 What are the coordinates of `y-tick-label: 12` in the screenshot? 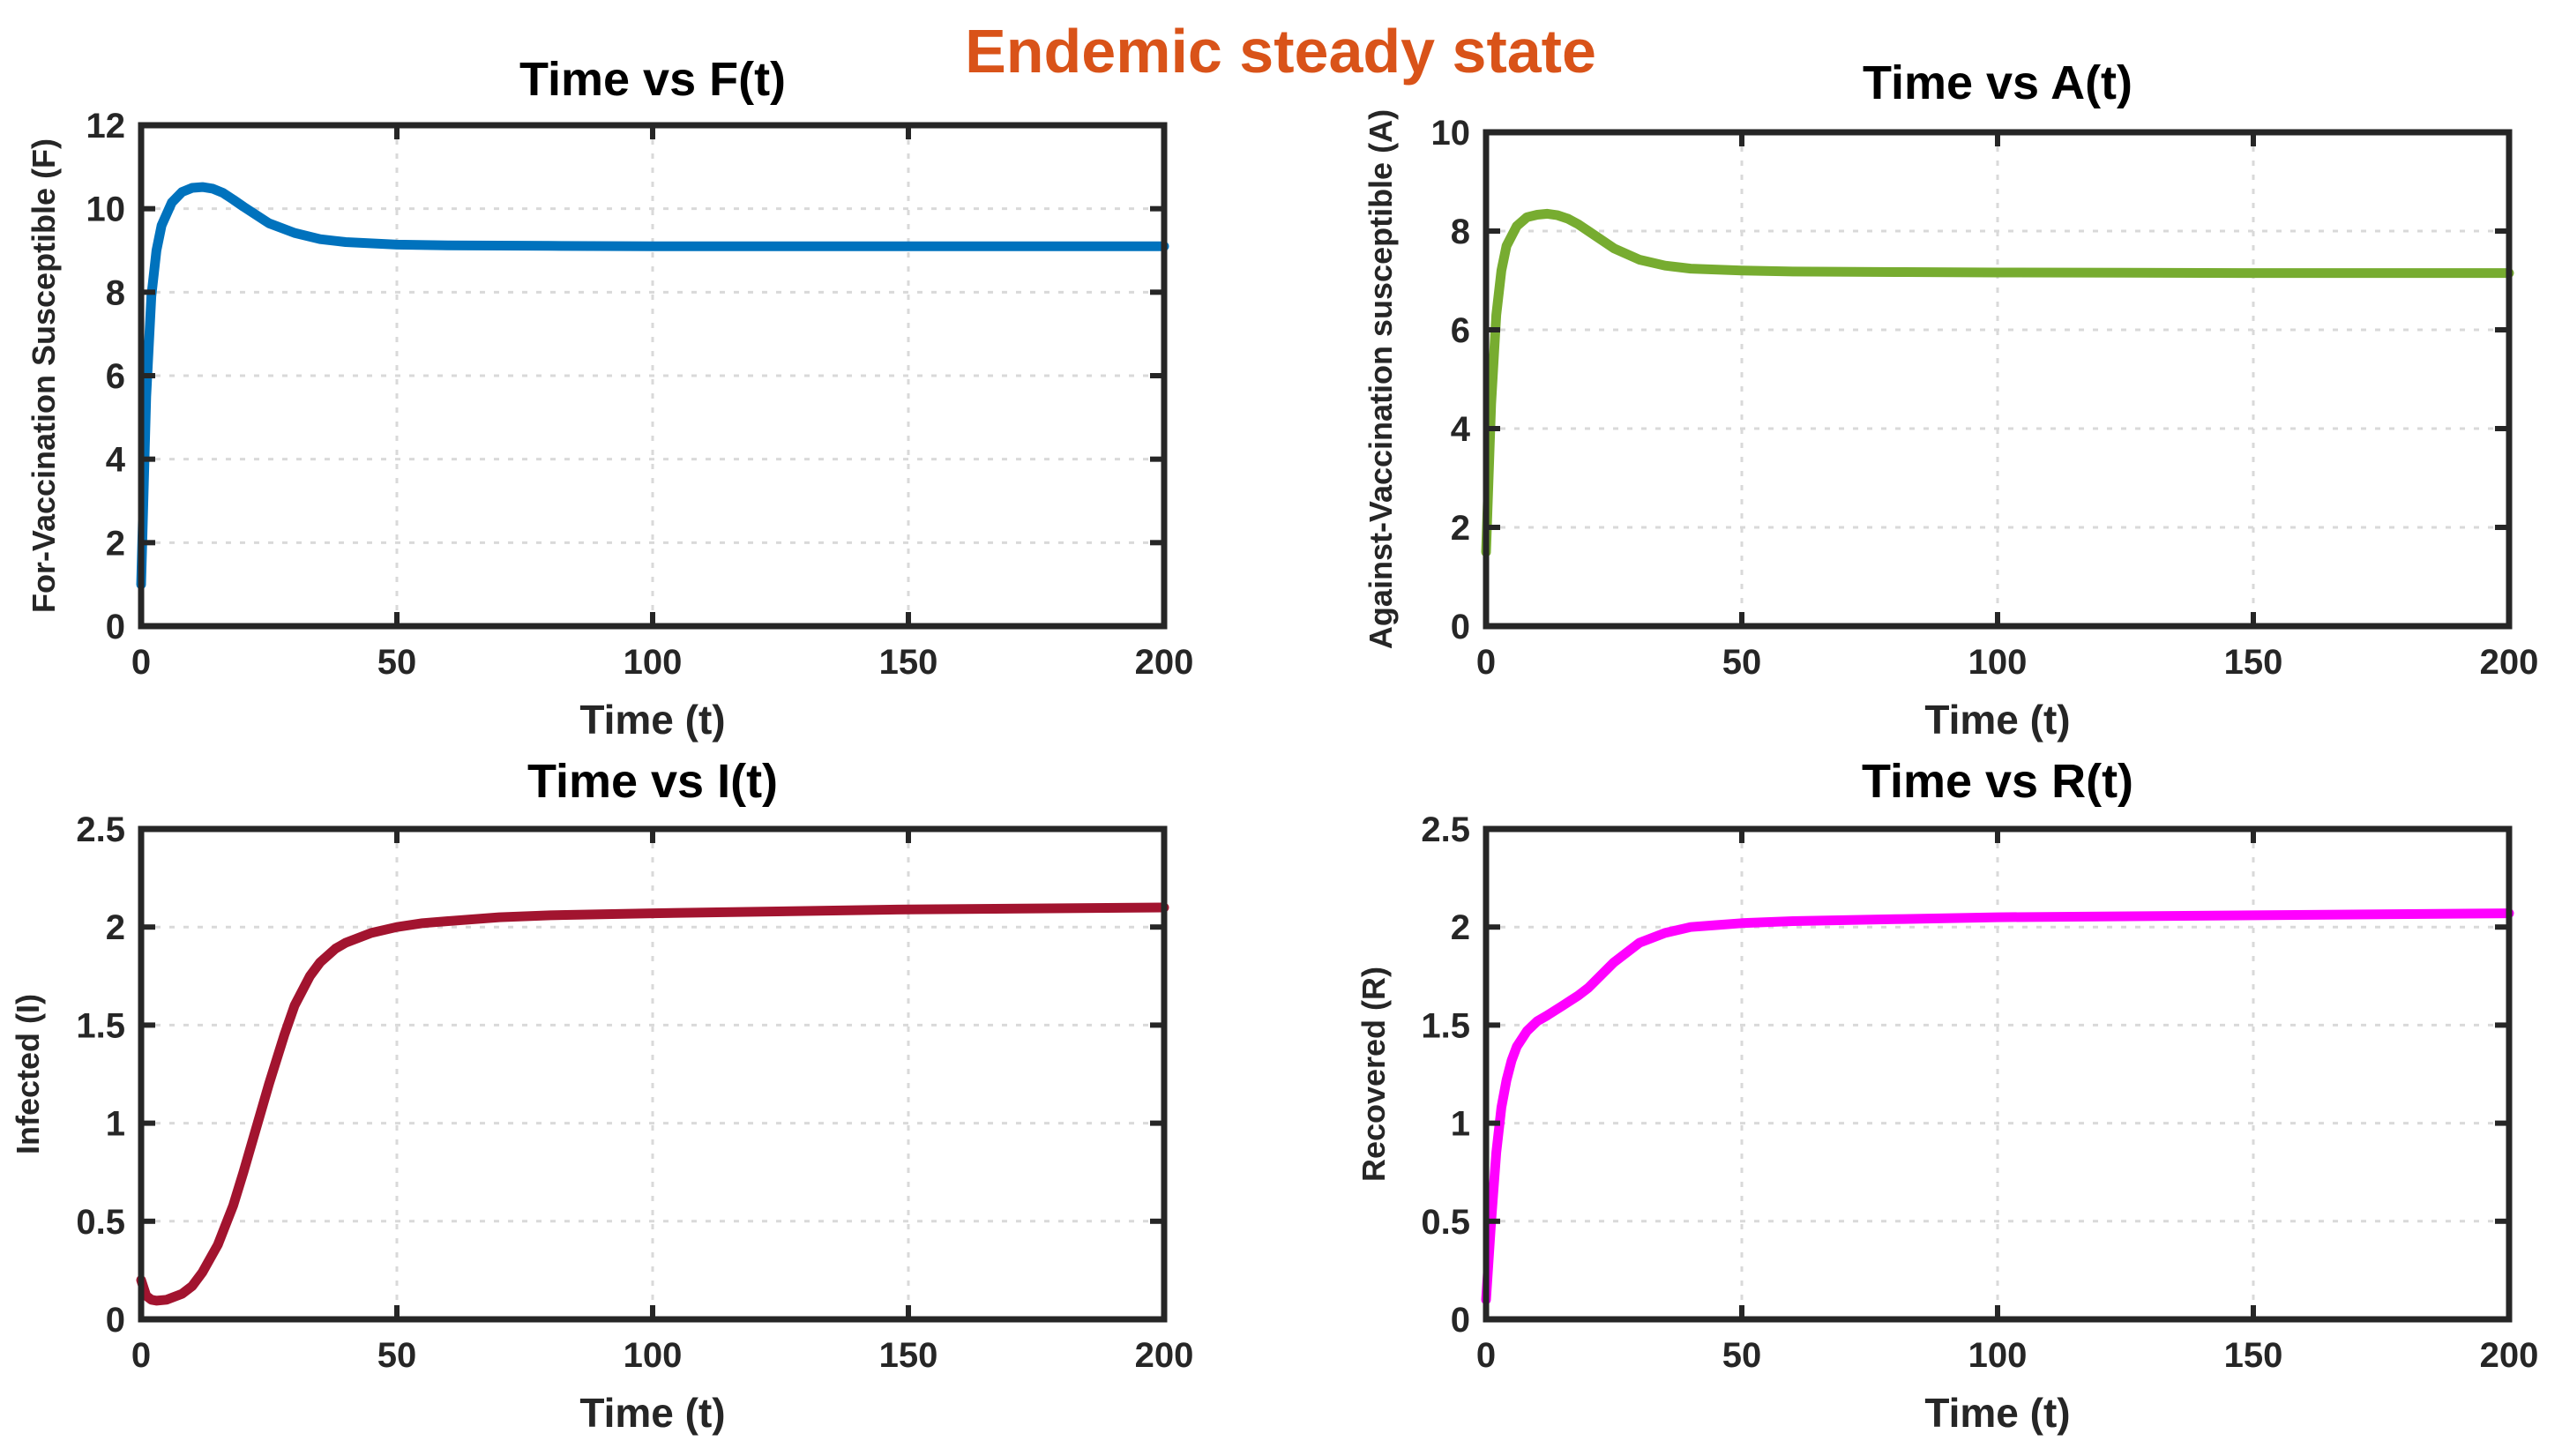 It's located at (106, 126).